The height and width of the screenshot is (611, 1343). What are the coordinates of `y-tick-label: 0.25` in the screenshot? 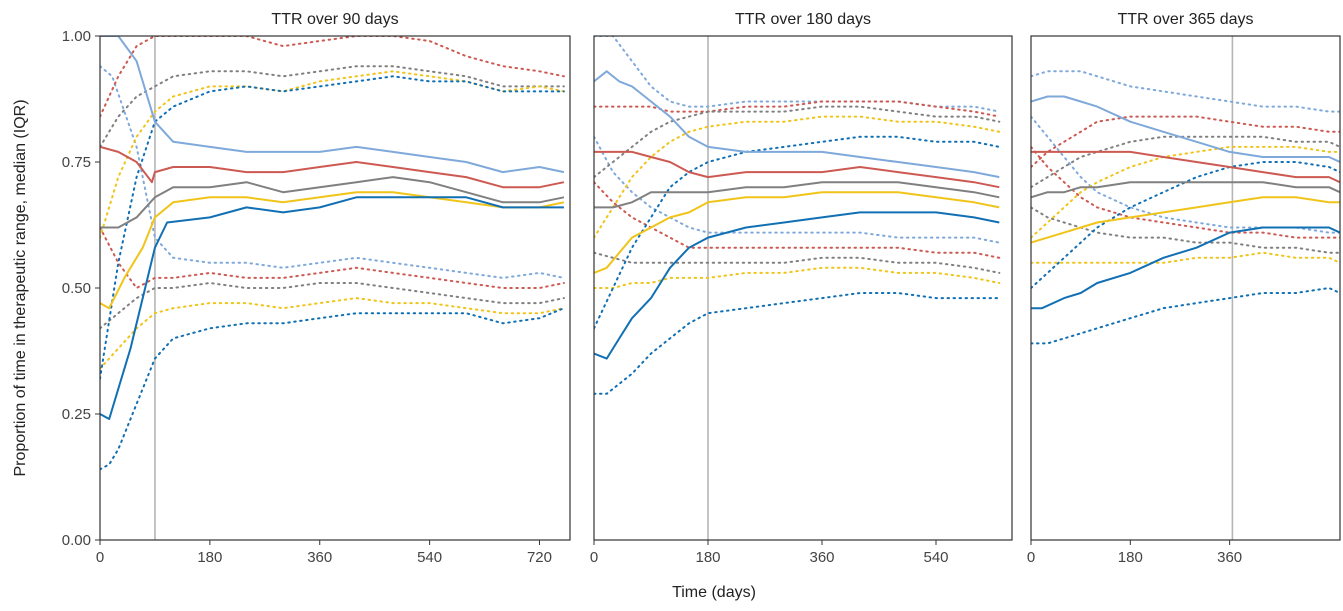 It's located at (76, 414).